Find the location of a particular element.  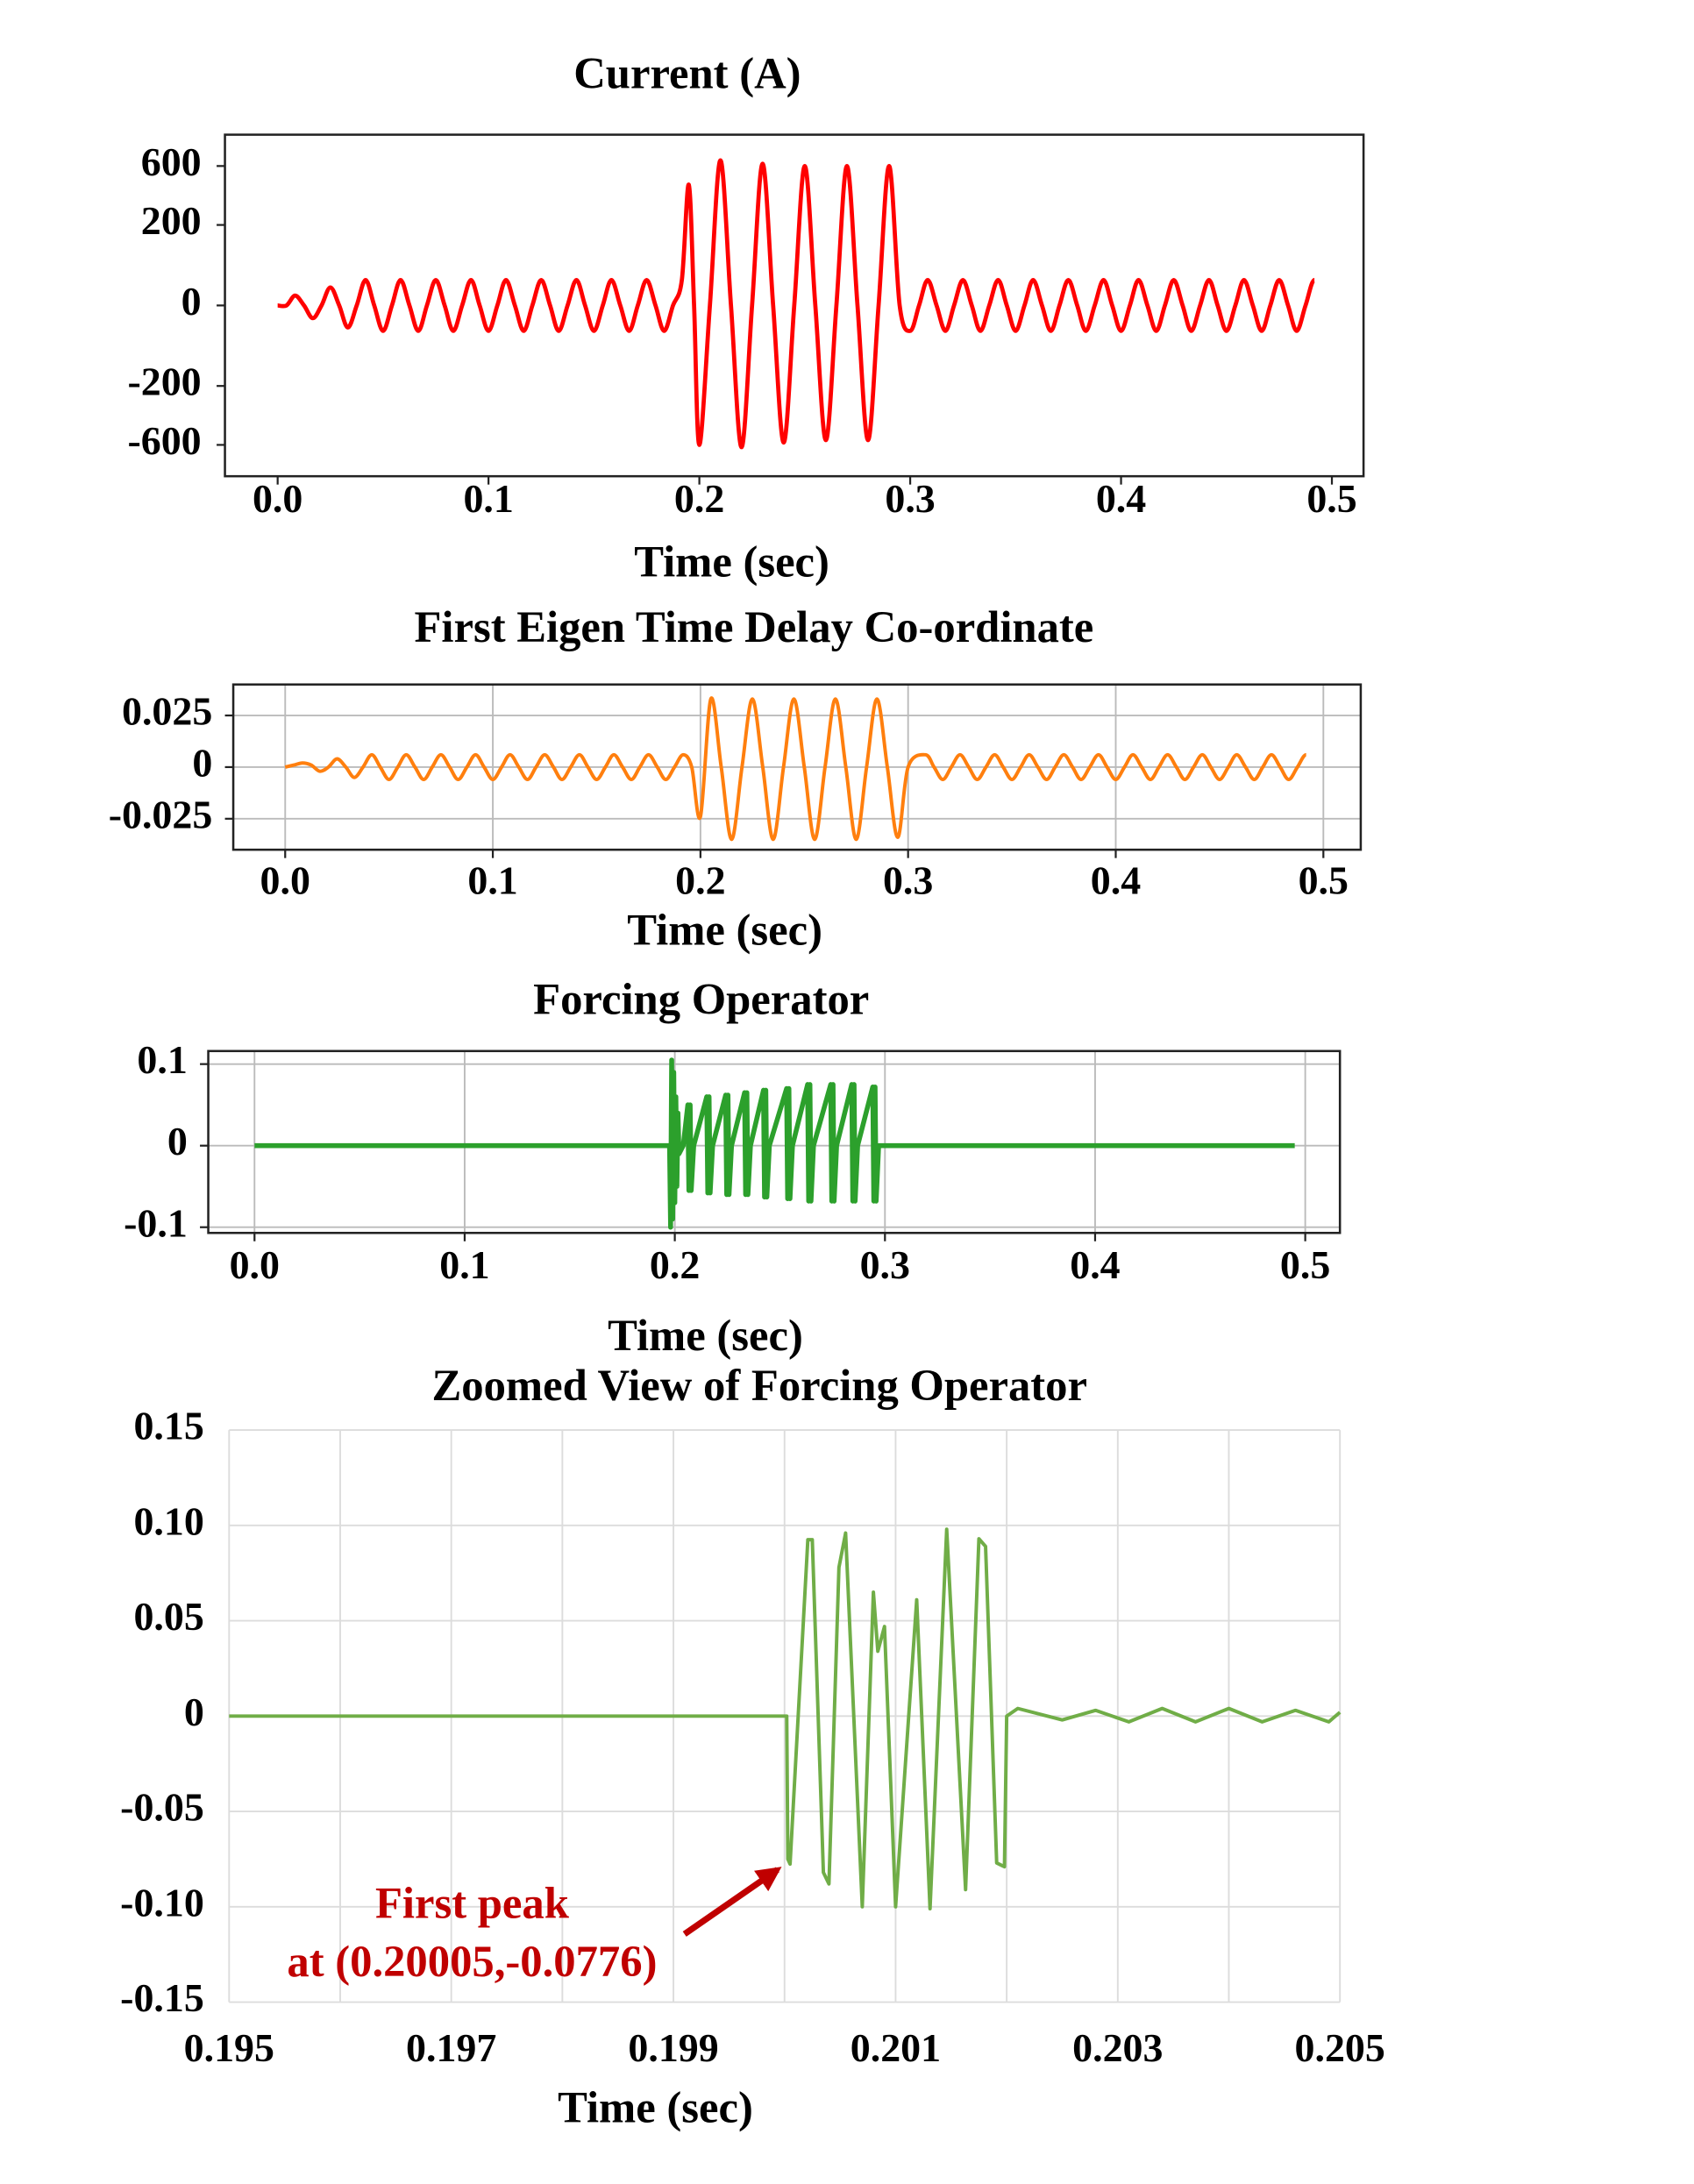

x-tick-label: 0.197 is located at coordinates (451, 2047).